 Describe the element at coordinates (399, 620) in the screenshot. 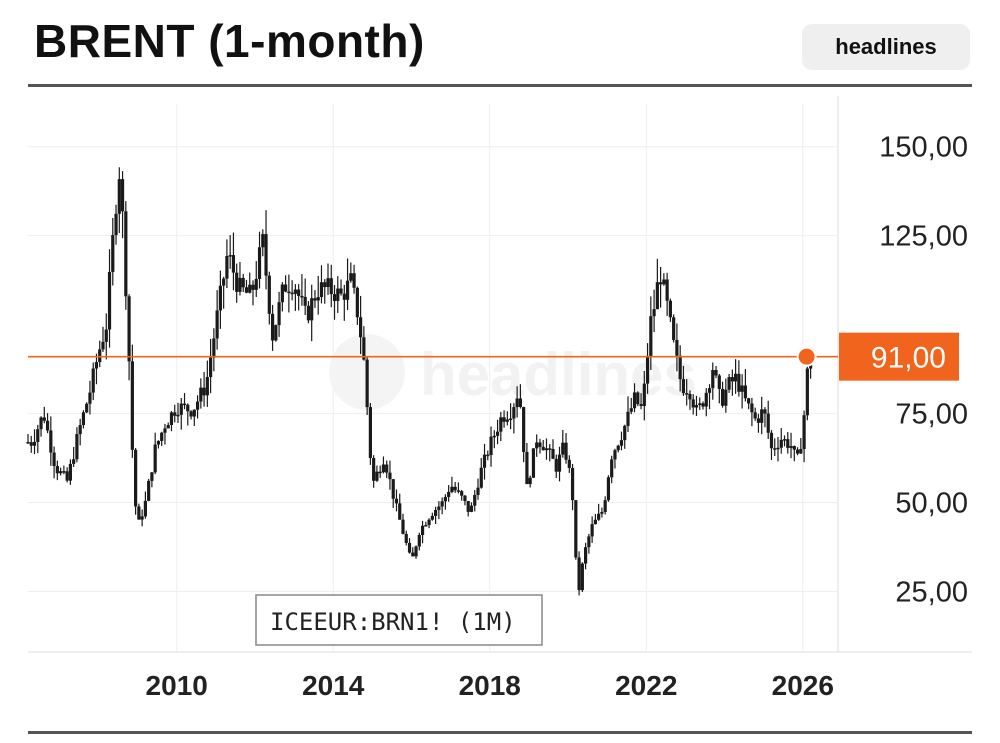

I see `symbol-legend: ICEEUR:BRN1! (1M)` at that location.